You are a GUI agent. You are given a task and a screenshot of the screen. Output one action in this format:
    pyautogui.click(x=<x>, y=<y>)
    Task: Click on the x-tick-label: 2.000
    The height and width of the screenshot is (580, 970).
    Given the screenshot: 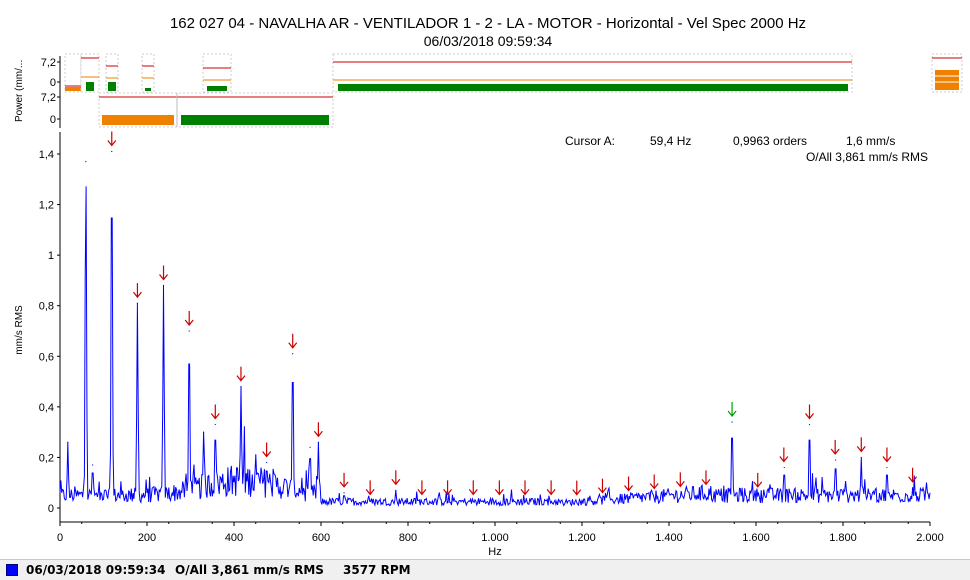 What is the action you would take?
    pyautogui.click(x=930, y=538)
    